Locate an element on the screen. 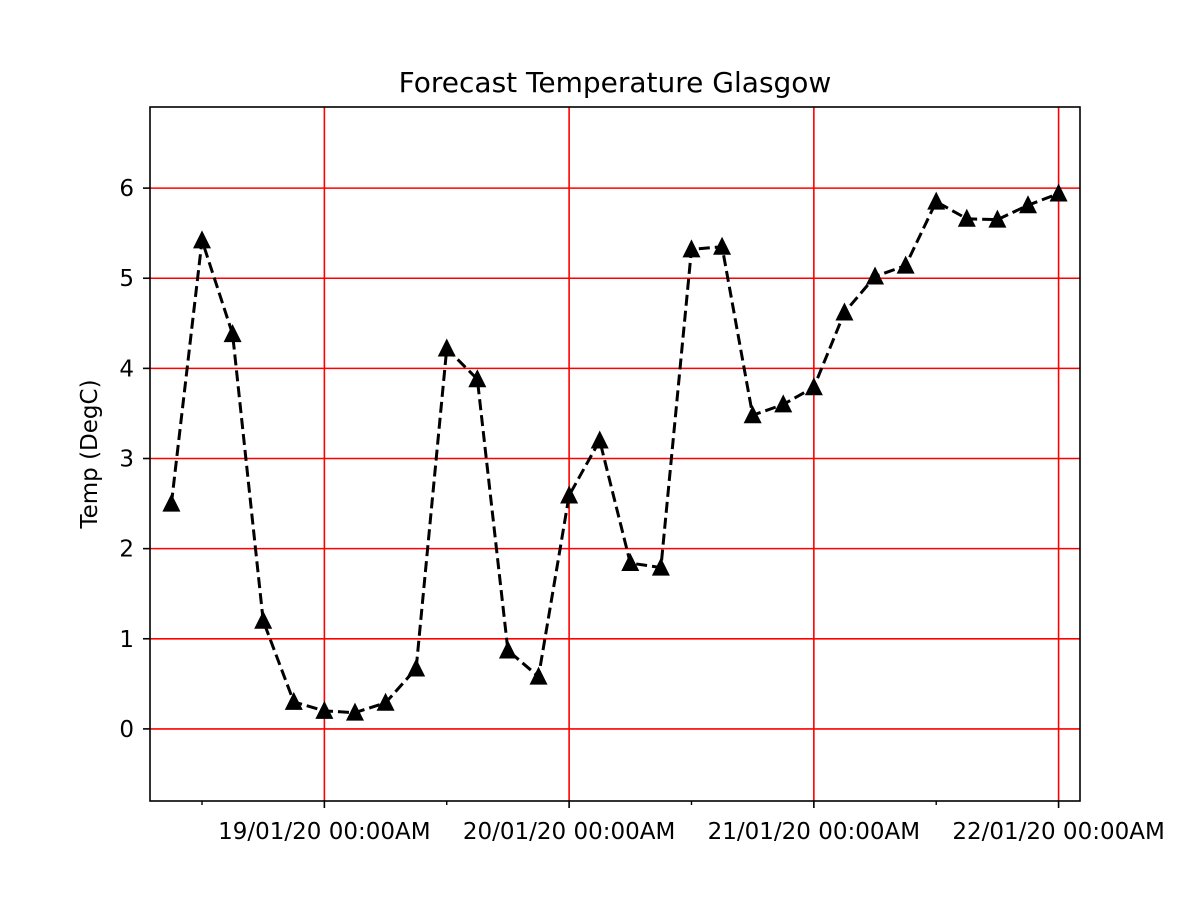  y-tick-label: 3 is located at coordinates (126, 460).